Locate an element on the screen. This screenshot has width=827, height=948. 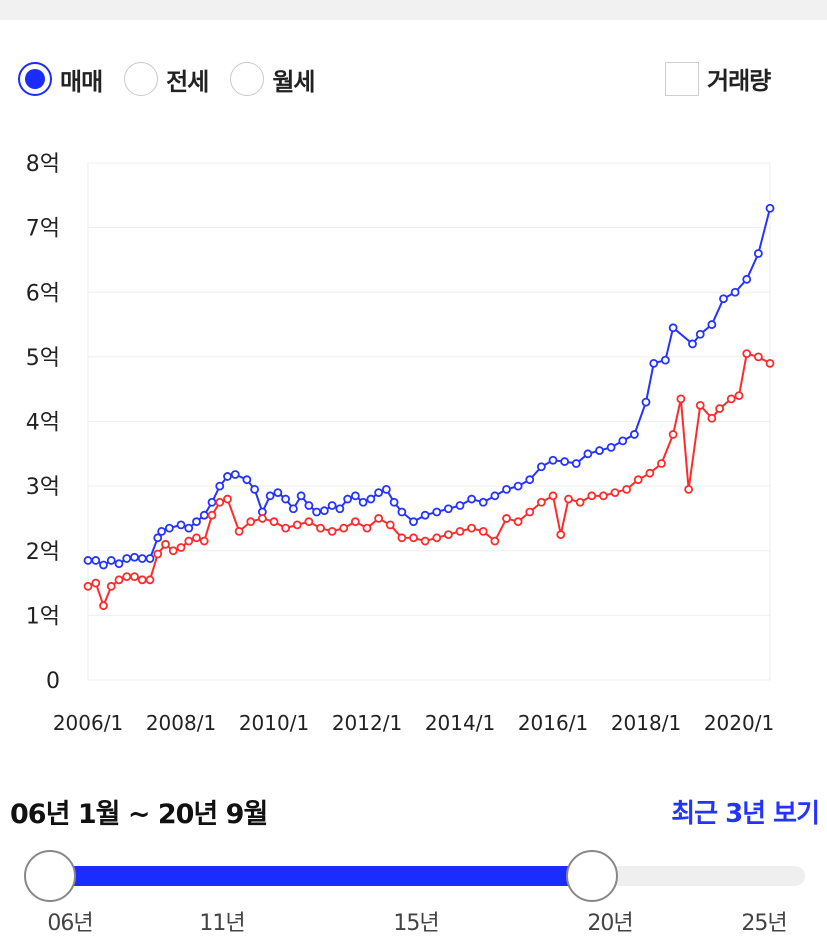
x-tick-label: 2010/1 is located at coordinates (274, 723).